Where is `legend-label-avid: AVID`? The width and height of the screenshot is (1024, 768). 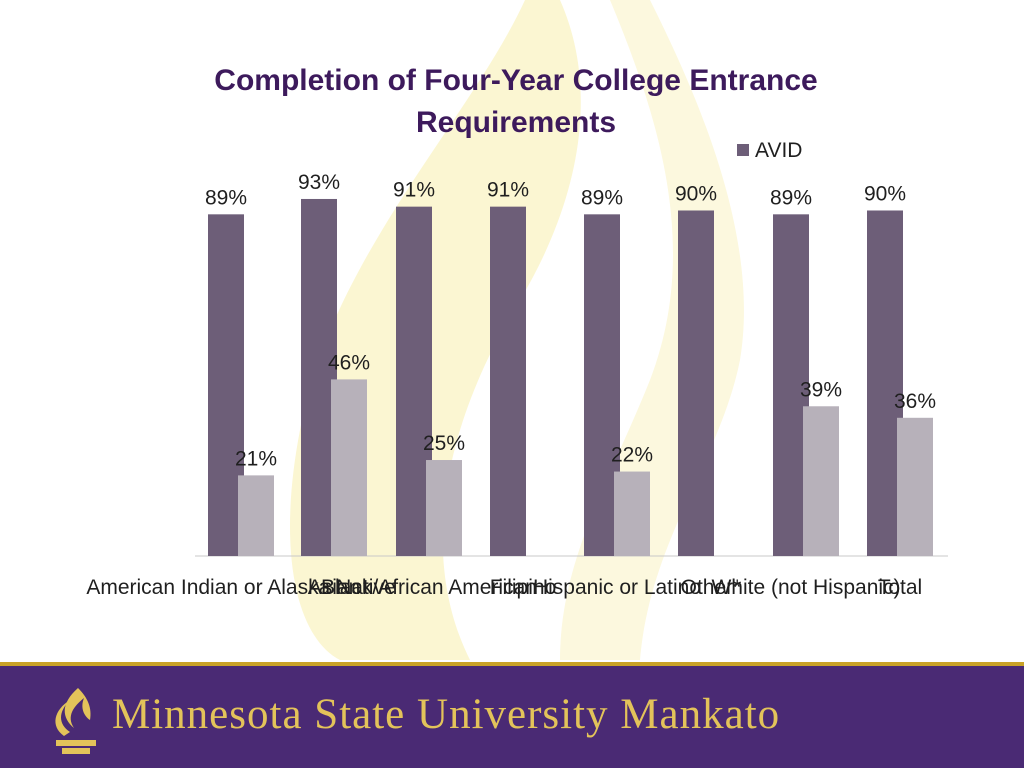 legend-label-avid: AVID is located at coordinates (778, 150).